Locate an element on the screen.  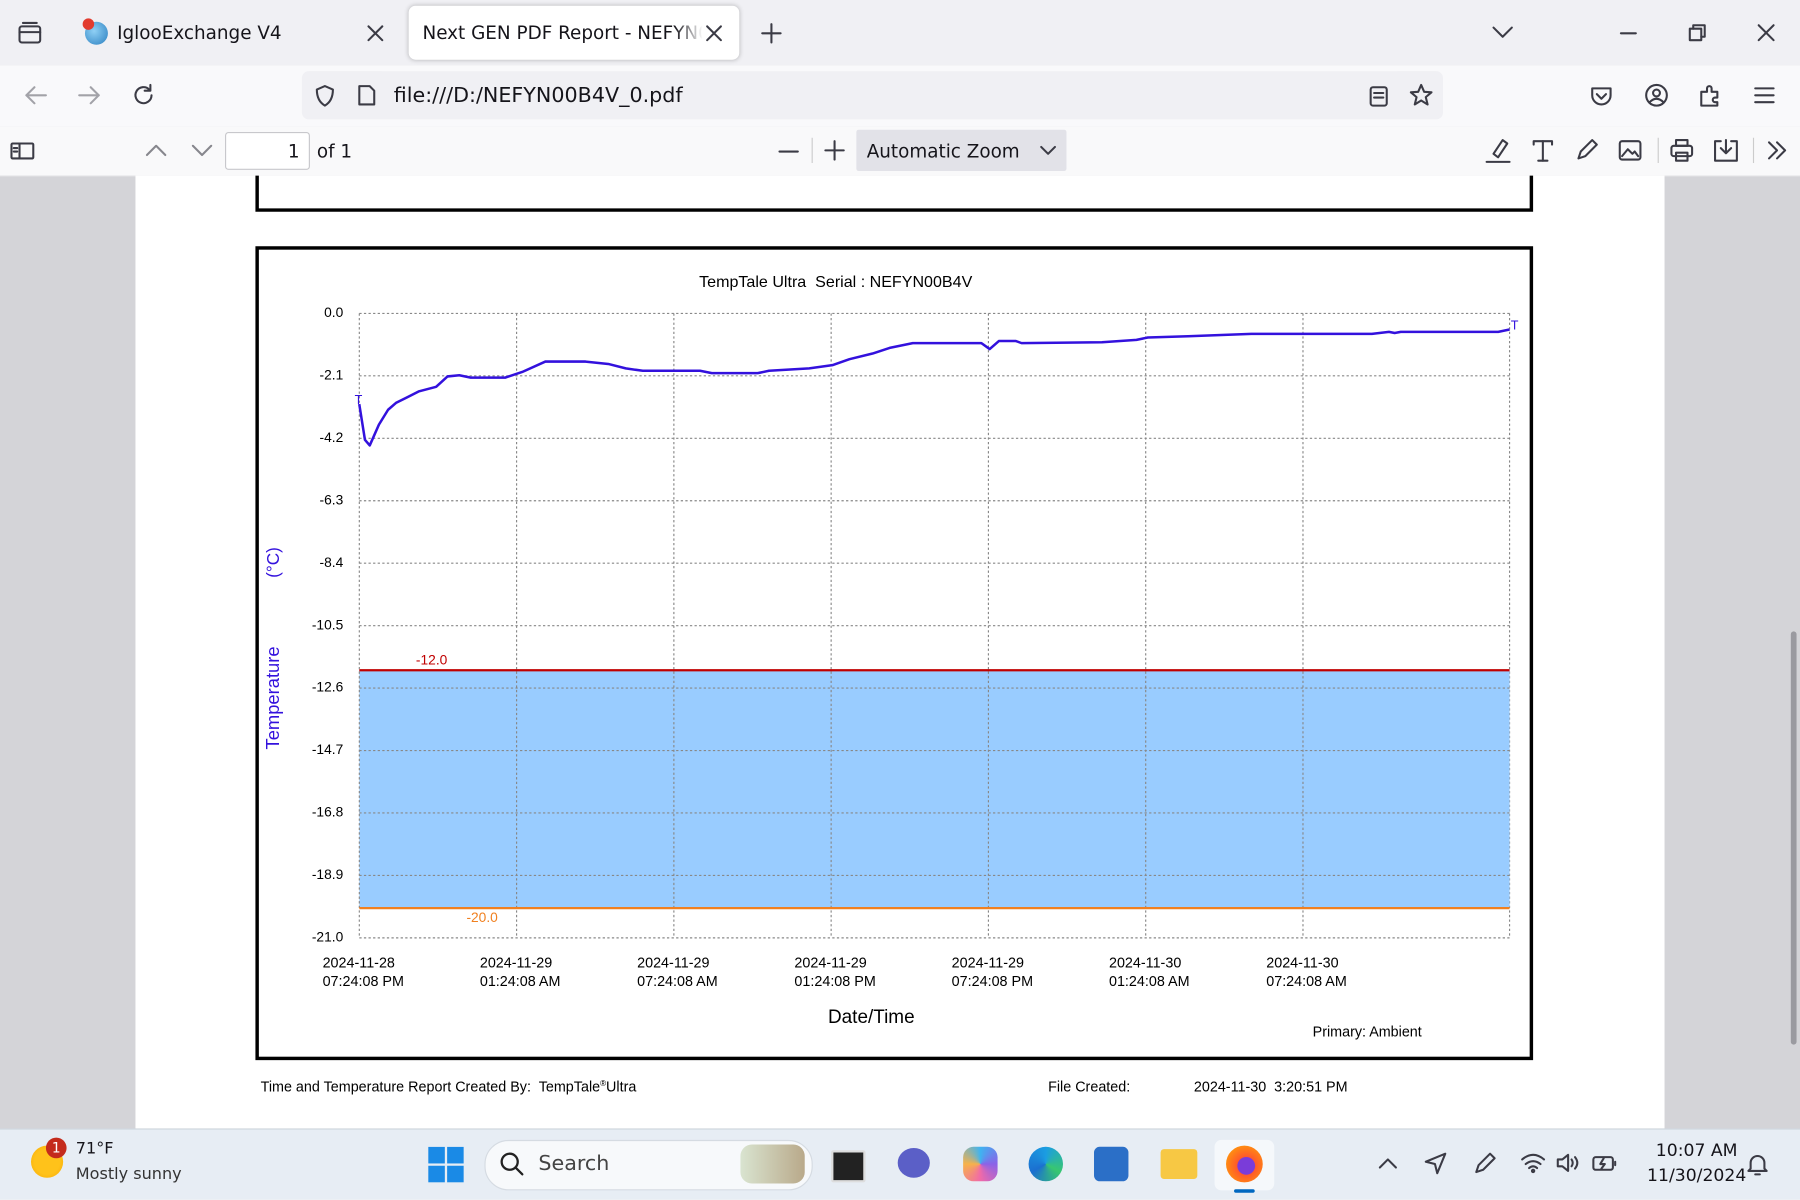
minimize is located at coordinates (1628, 33).